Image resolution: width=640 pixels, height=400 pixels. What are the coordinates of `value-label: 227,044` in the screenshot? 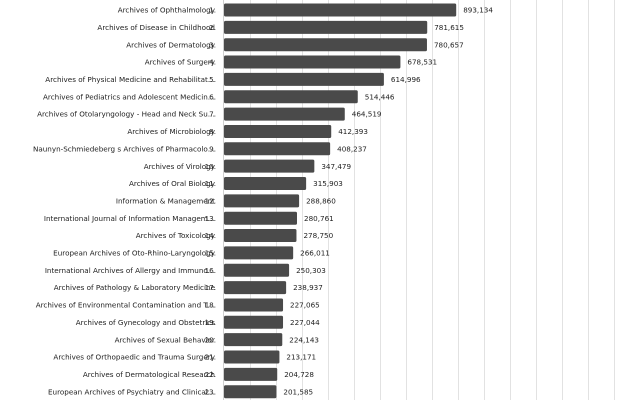 It's located at (305, 322).